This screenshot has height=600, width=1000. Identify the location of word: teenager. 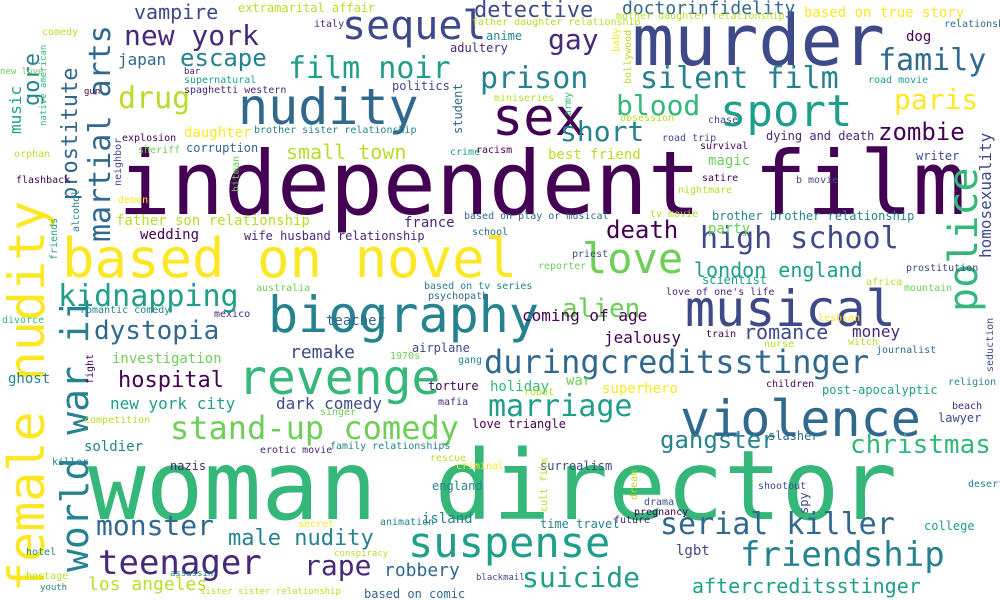
(180, 563).